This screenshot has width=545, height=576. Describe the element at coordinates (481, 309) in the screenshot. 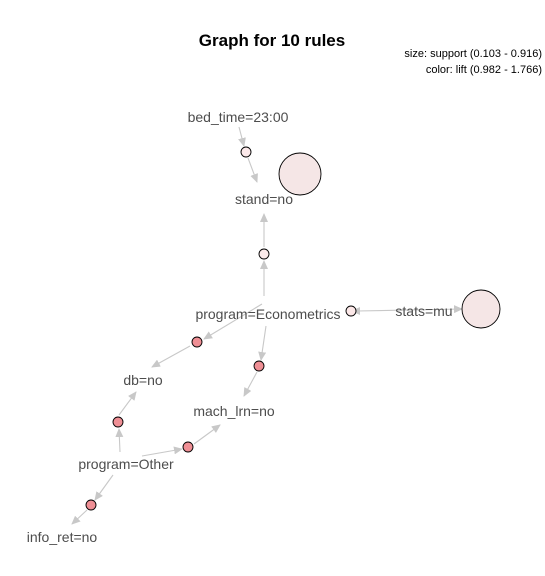

I see `rule-node-r4` at that location.